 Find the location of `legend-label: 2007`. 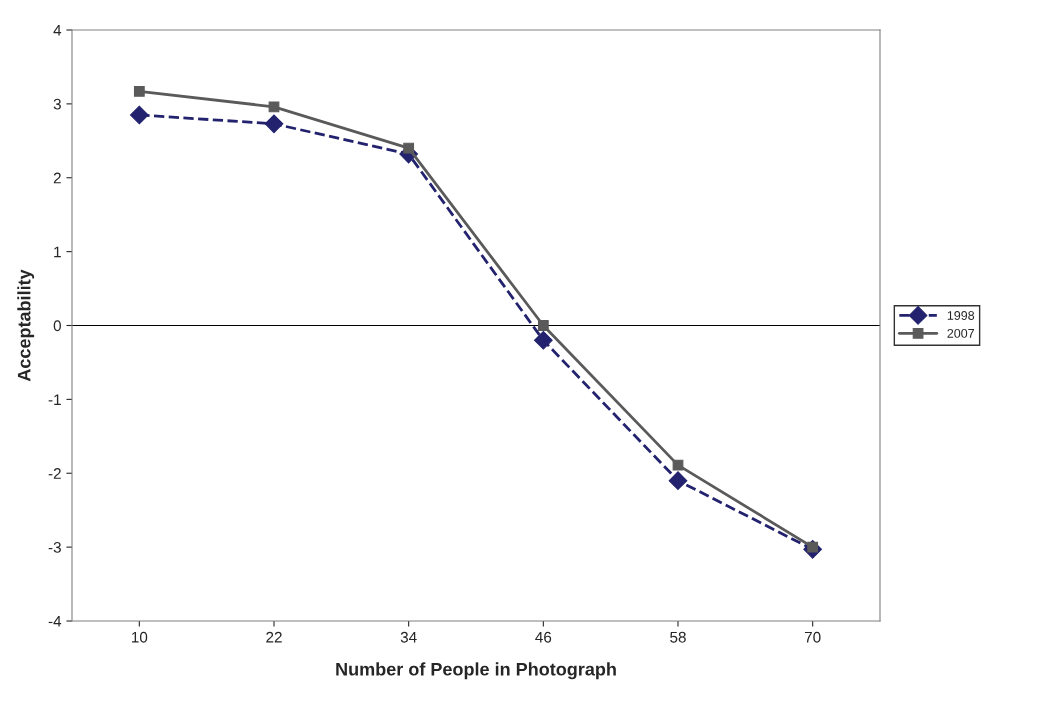

legend-label: 2007 is located at coordinates (961, 333).